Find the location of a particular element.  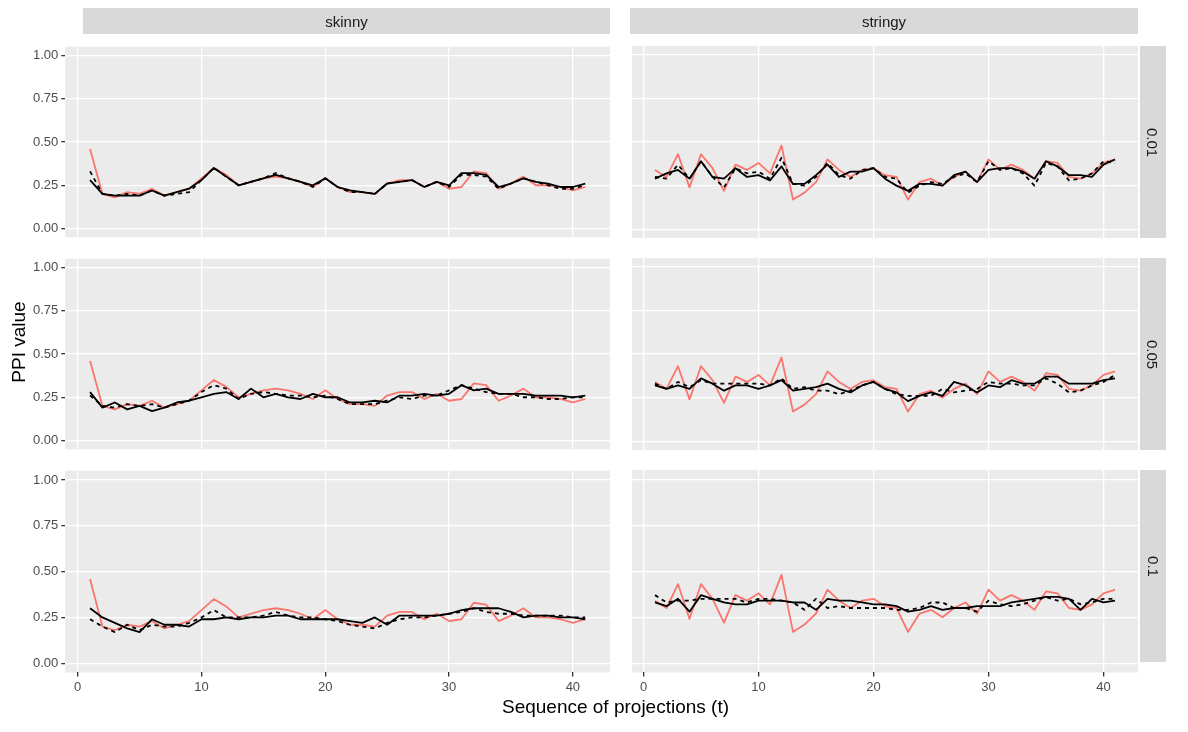

x-axis-title: Sequence of projections (t) is located at coordinates (615, 707).